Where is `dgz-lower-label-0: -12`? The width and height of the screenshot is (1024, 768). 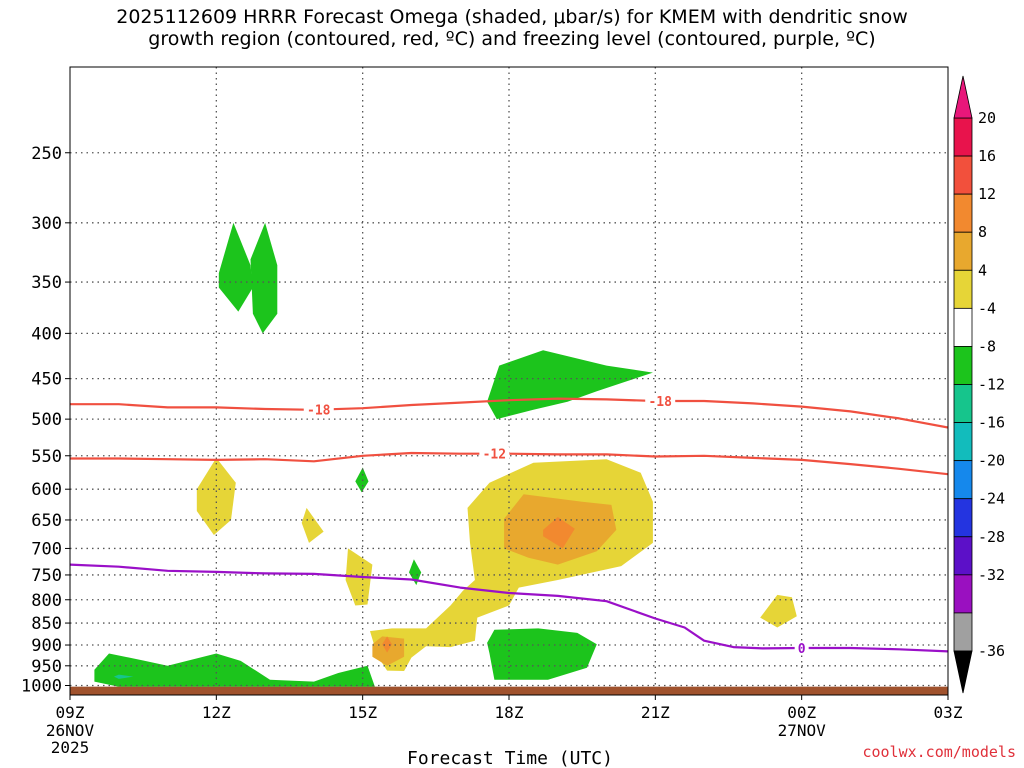 dgz-lower-label-0: -12 is located at coordinates (494, 455).